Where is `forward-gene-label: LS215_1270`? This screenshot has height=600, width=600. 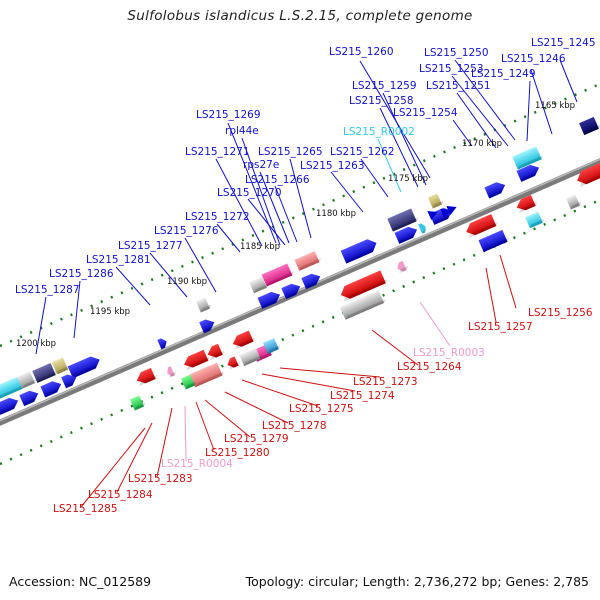
forward-gene-label: LS215_1270 is located at coordinates (249, 193).